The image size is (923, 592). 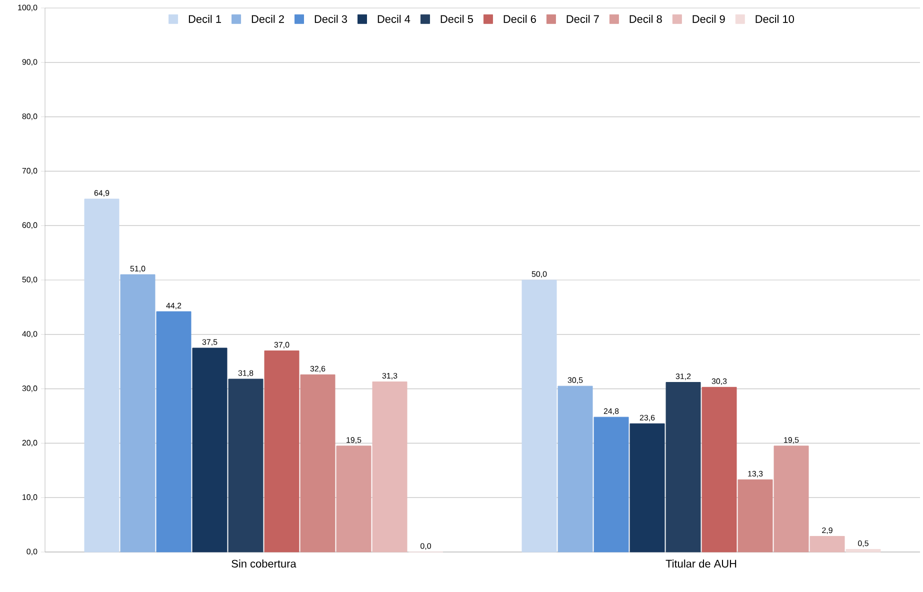 I want to click on legend-label: Decil 1, so click(x=204, y=18).